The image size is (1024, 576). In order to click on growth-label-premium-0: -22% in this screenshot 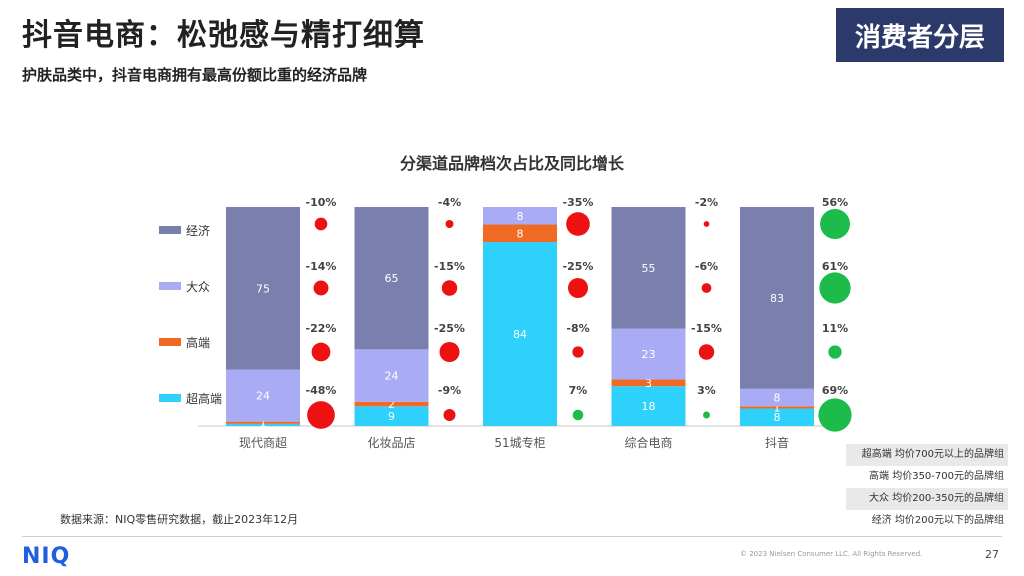, I will do `click(321, 328)`.